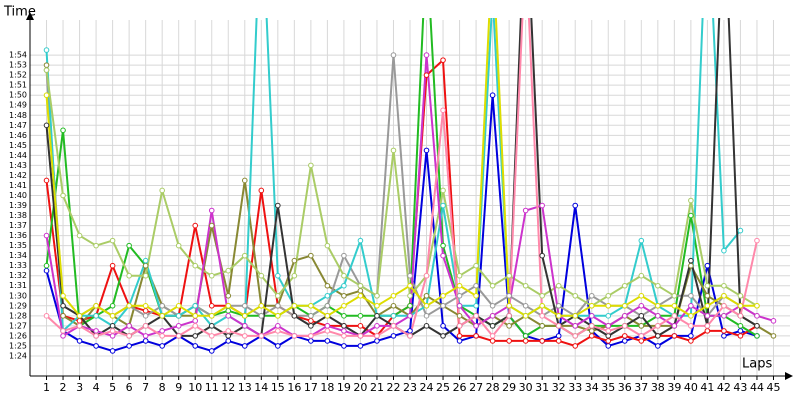 This screenshot has width=800, height=400. What do you see at coordinates (18, 145) in the screenshot?
I see `y-tick-label: 1:45` at bounding box center [18, 145].